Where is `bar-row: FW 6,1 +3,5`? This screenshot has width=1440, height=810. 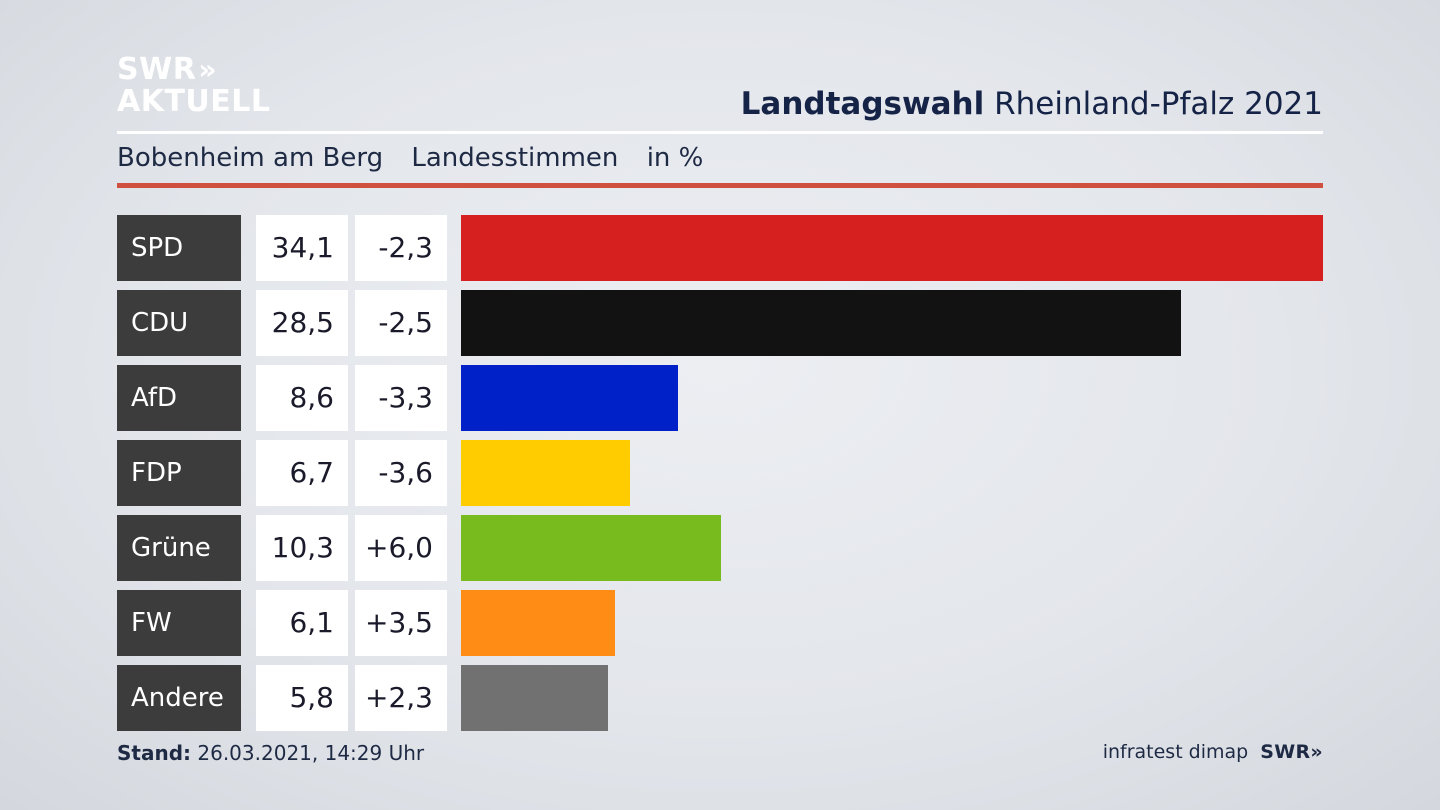 bar-row: FW 6,1 +3,5 is located at coordinates (720, 623).